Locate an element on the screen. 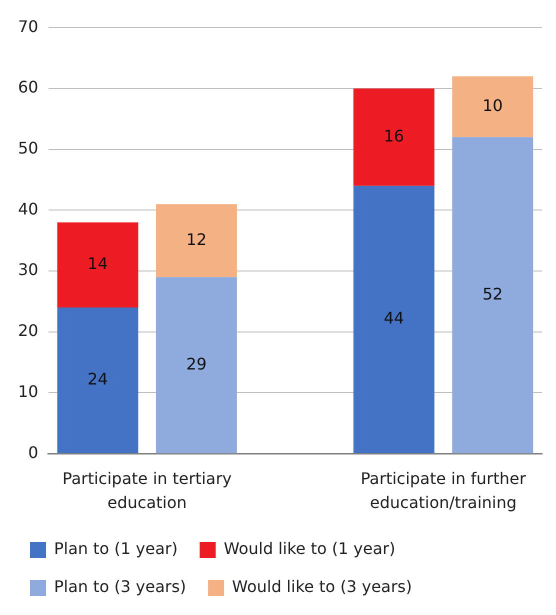 This screenshot has width=556, height=615. y-tick-label: 40 is located at coordinates (28, 208).